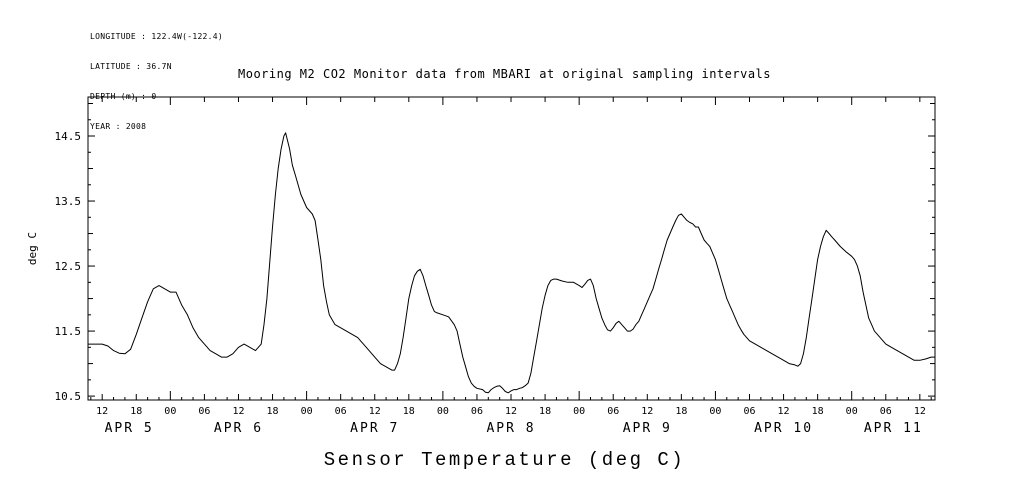 The height and width of the screenshot is (504, 1009). I want to click on y-tick-label: 12.5, so click(68, 266).